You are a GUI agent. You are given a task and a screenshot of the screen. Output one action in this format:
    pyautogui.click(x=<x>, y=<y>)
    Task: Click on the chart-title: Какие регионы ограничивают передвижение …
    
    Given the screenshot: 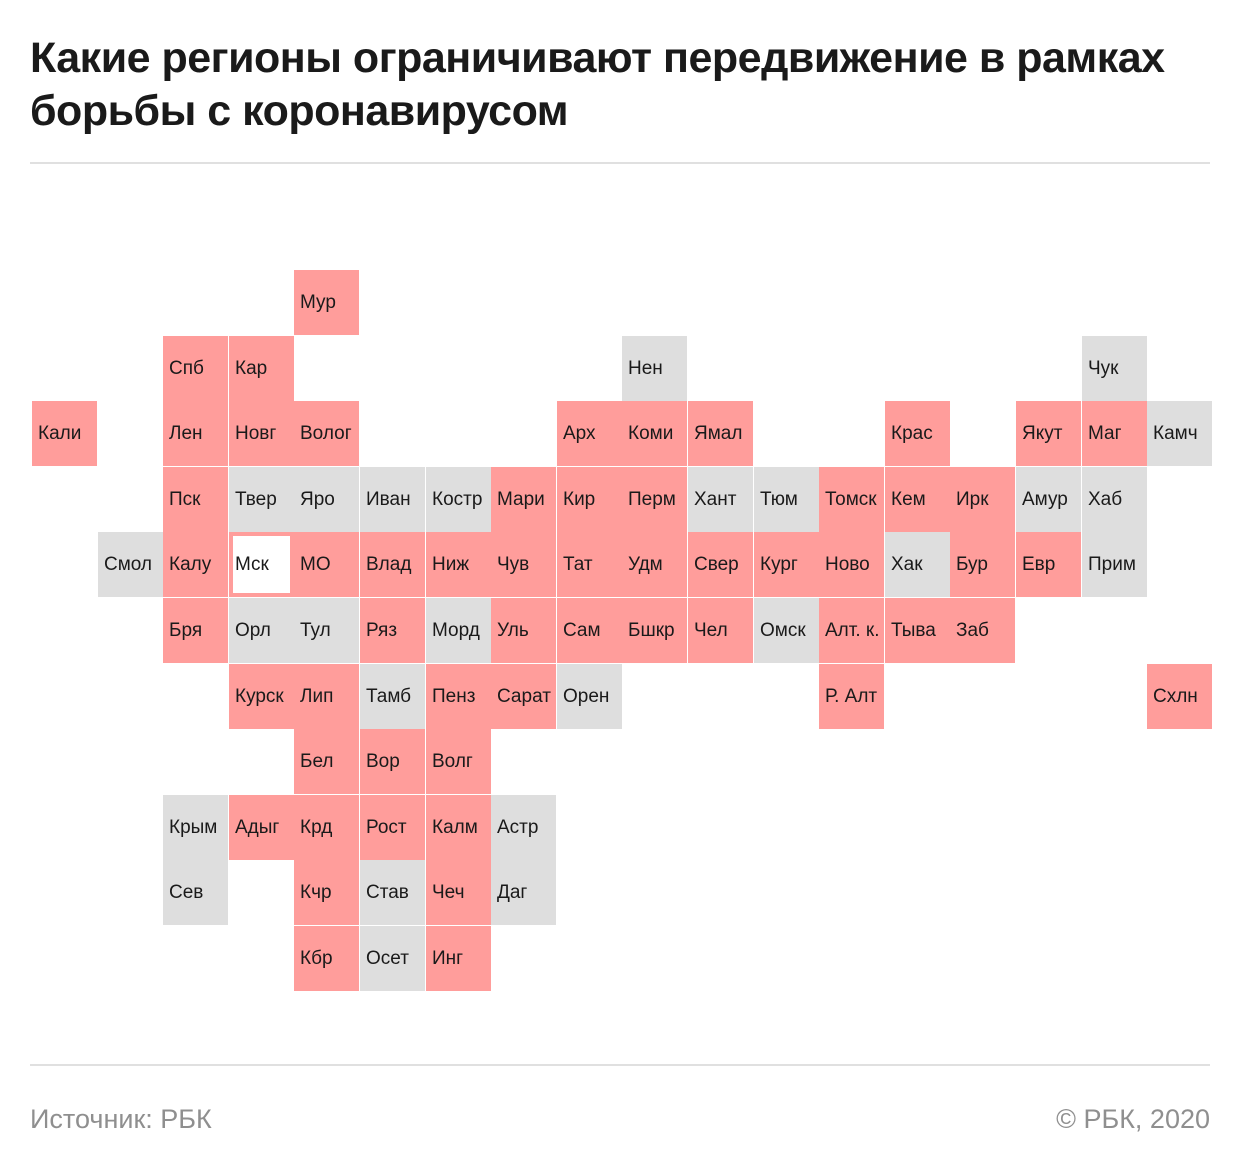 What is the action you would take?
    pyautogui.click(x=597, y=84)
    